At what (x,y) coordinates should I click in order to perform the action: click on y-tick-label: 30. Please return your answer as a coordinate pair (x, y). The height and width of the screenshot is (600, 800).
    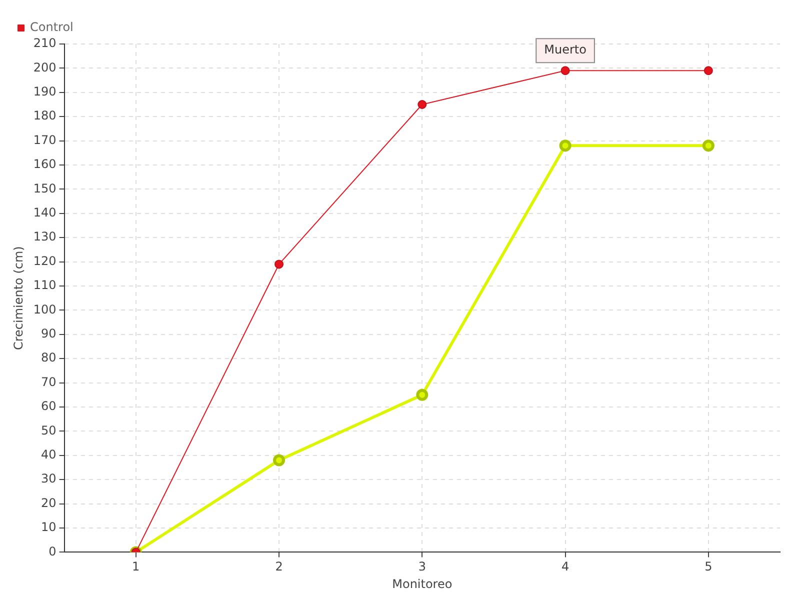
    Looking at the image, I should click on (48, 479).